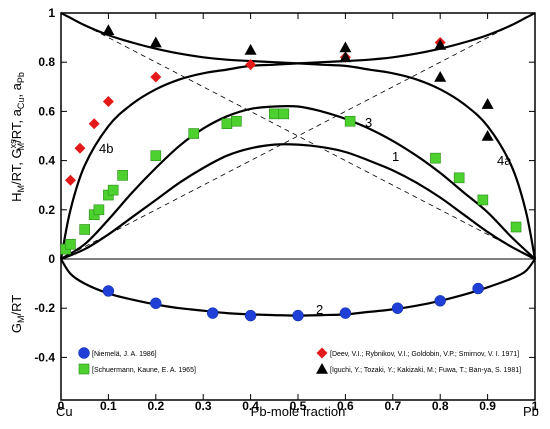  What do you see at coordinates (51, 13) in the screenshot?
I see `y-tick-label: 1` at bounding box center [51, 13].